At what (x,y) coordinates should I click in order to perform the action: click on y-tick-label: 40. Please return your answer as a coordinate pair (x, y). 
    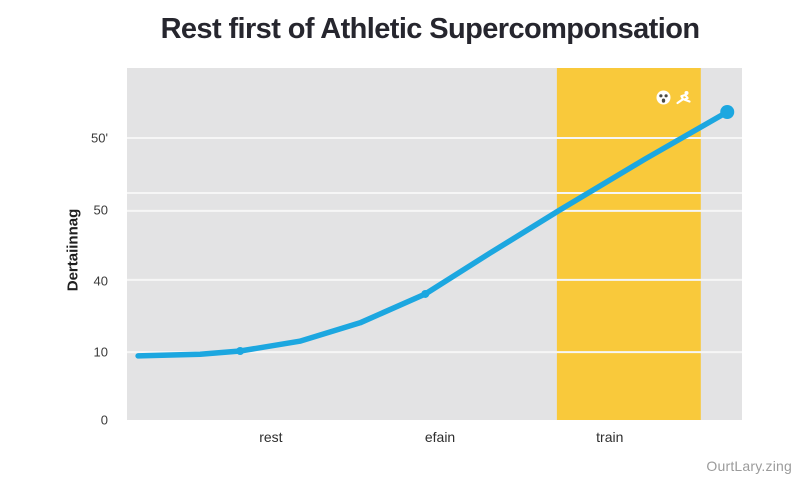
    Looking at the image, I should click on (100, 281).